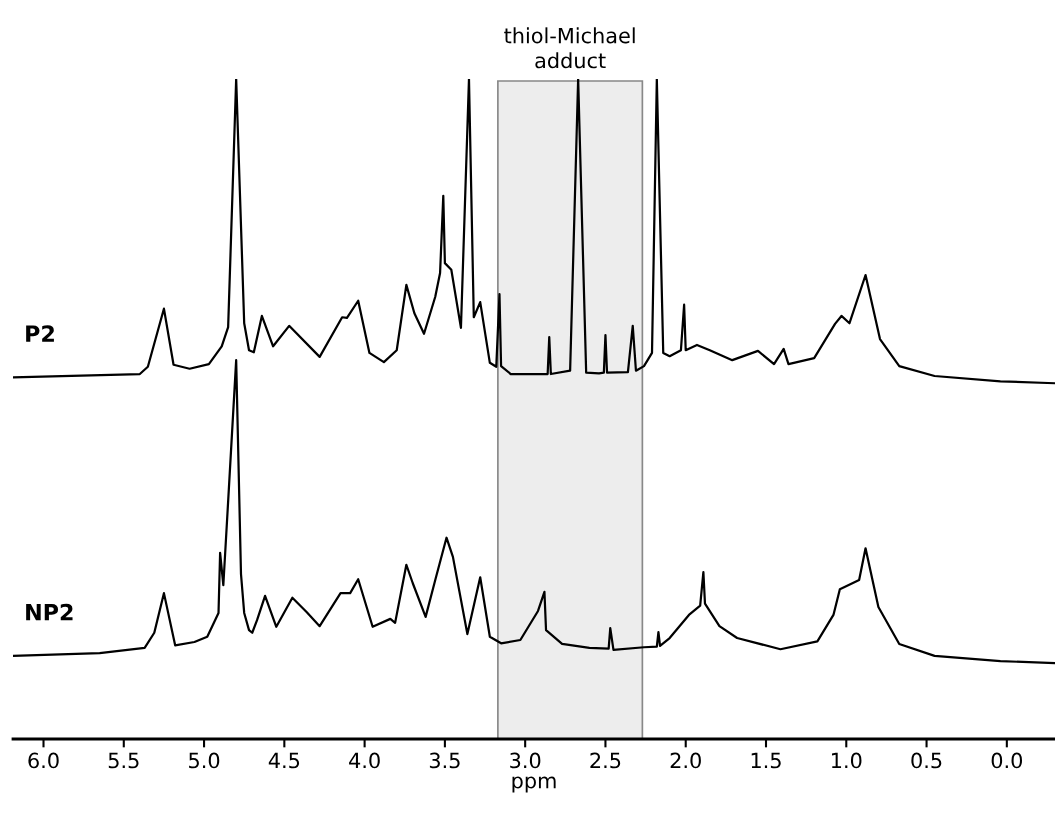  Describe the element at coordinates (43, 760) in the screenshot. I see `x-tick-label: 6.0` at that location.